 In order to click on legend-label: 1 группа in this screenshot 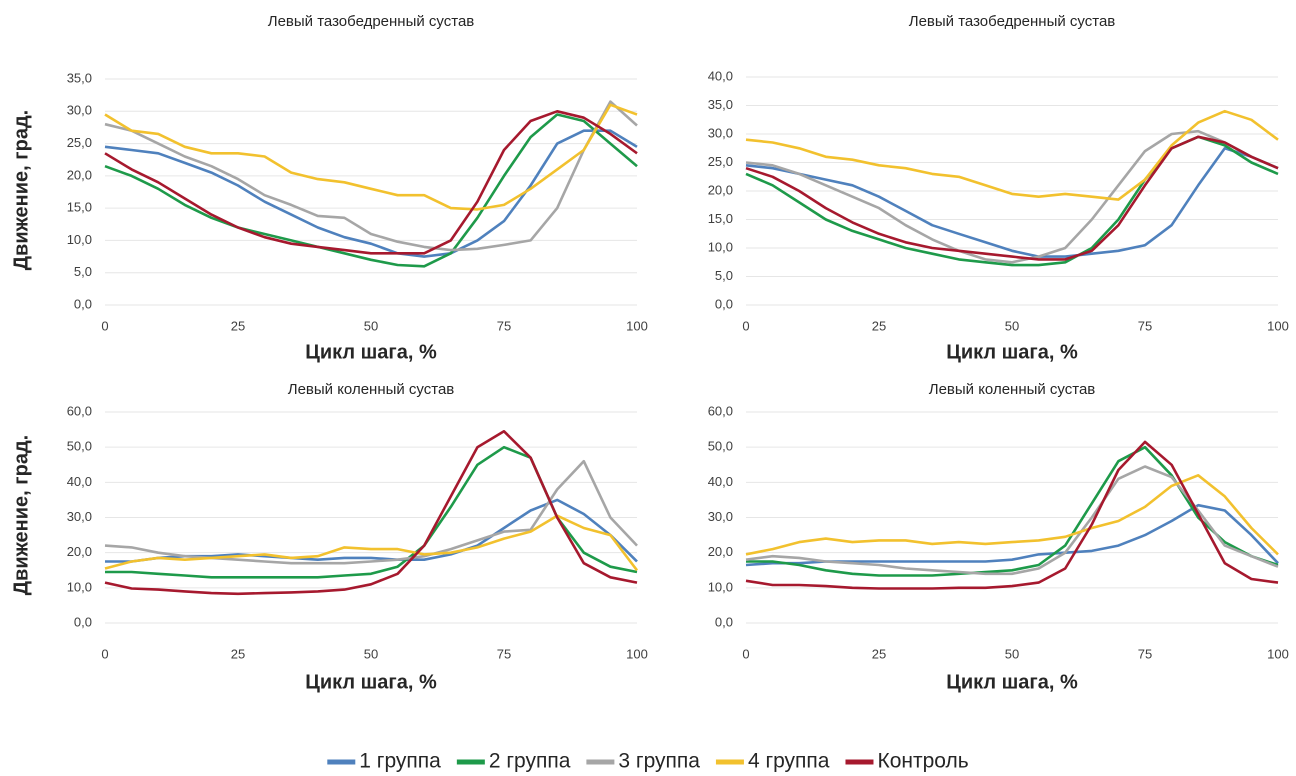, I will do `click(400, 761)`.